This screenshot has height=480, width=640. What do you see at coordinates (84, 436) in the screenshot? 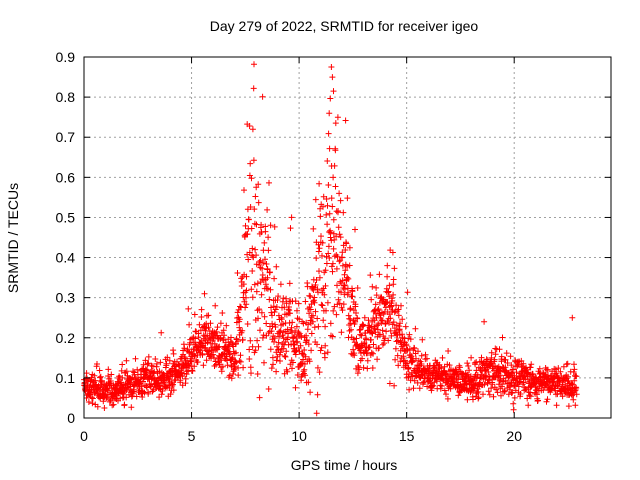
I see `x-tick-label: 0` at bounding box center [84, 436].